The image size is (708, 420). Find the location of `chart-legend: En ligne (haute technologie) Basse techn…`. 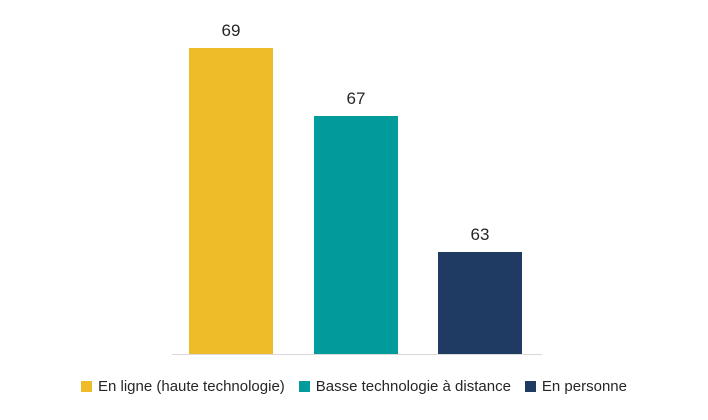

chart-legend: En ligne (haute technologie) Basse techn… is located at coordinates (354, 386).